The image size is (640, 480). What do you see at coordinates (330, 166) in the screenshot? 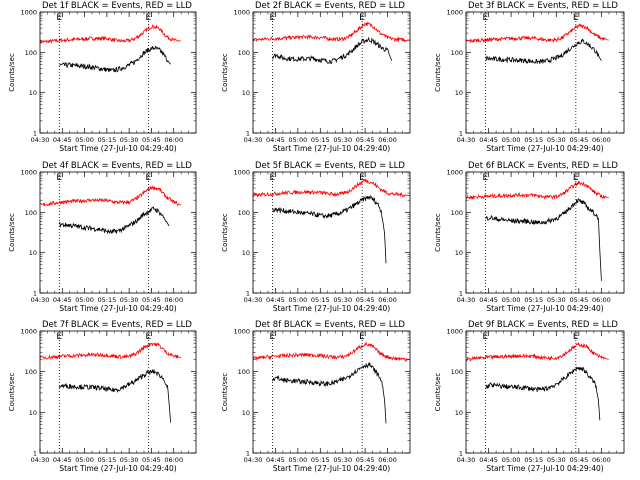
I see `panel-title: Det 5f BLACK = Events, RED = LLD` at bounding box center [330, 166].